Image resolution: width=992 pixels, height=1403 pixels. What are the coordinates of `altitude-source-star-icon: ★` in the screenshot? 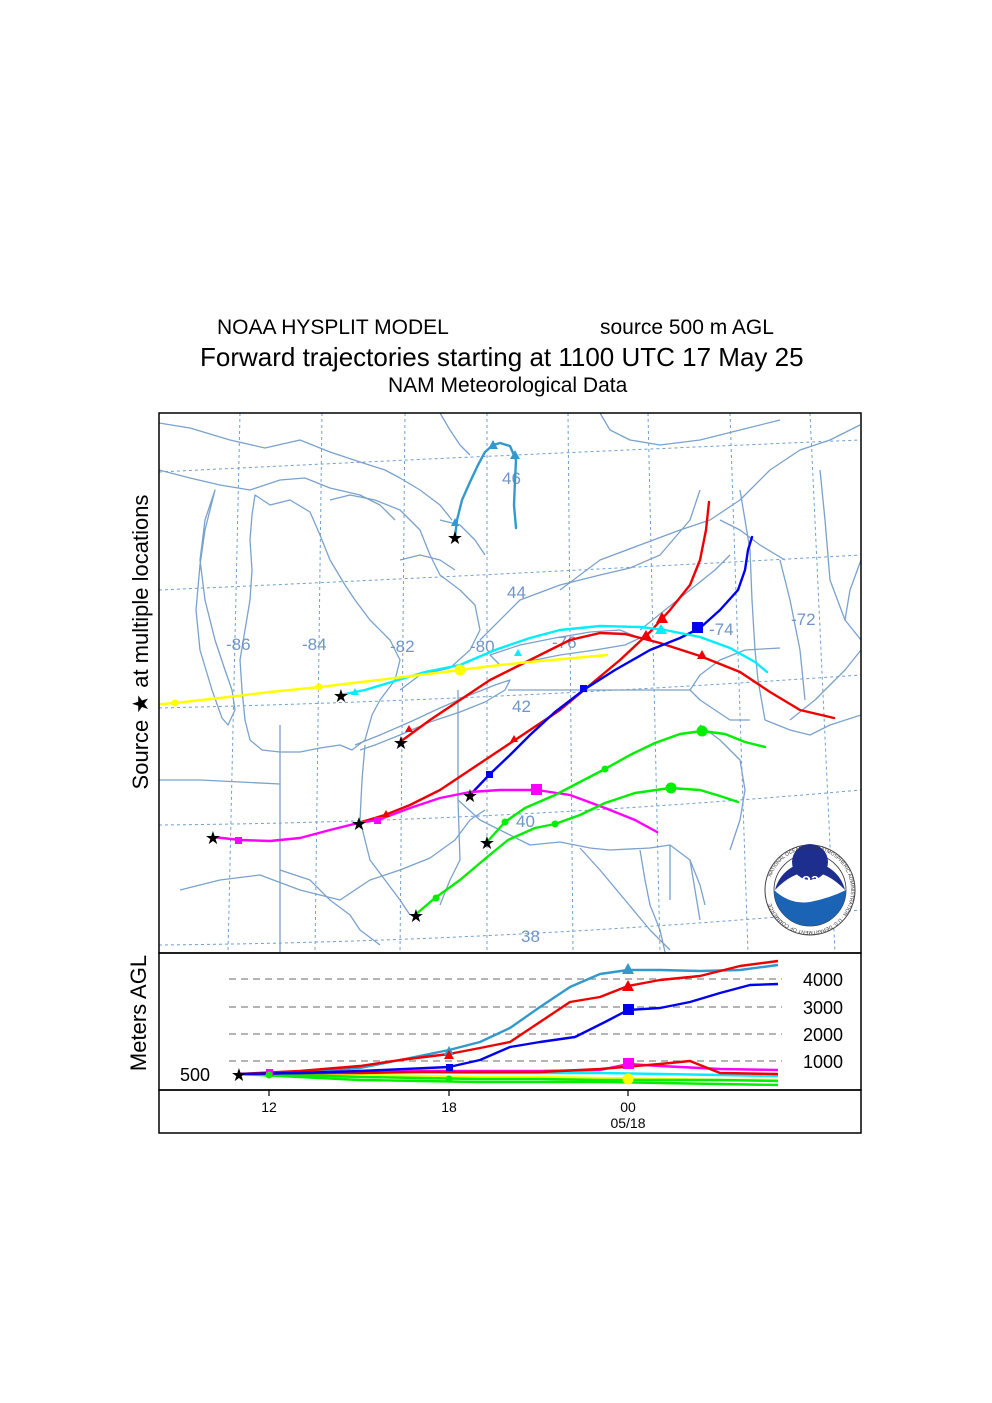 It's located at (239, 1075).